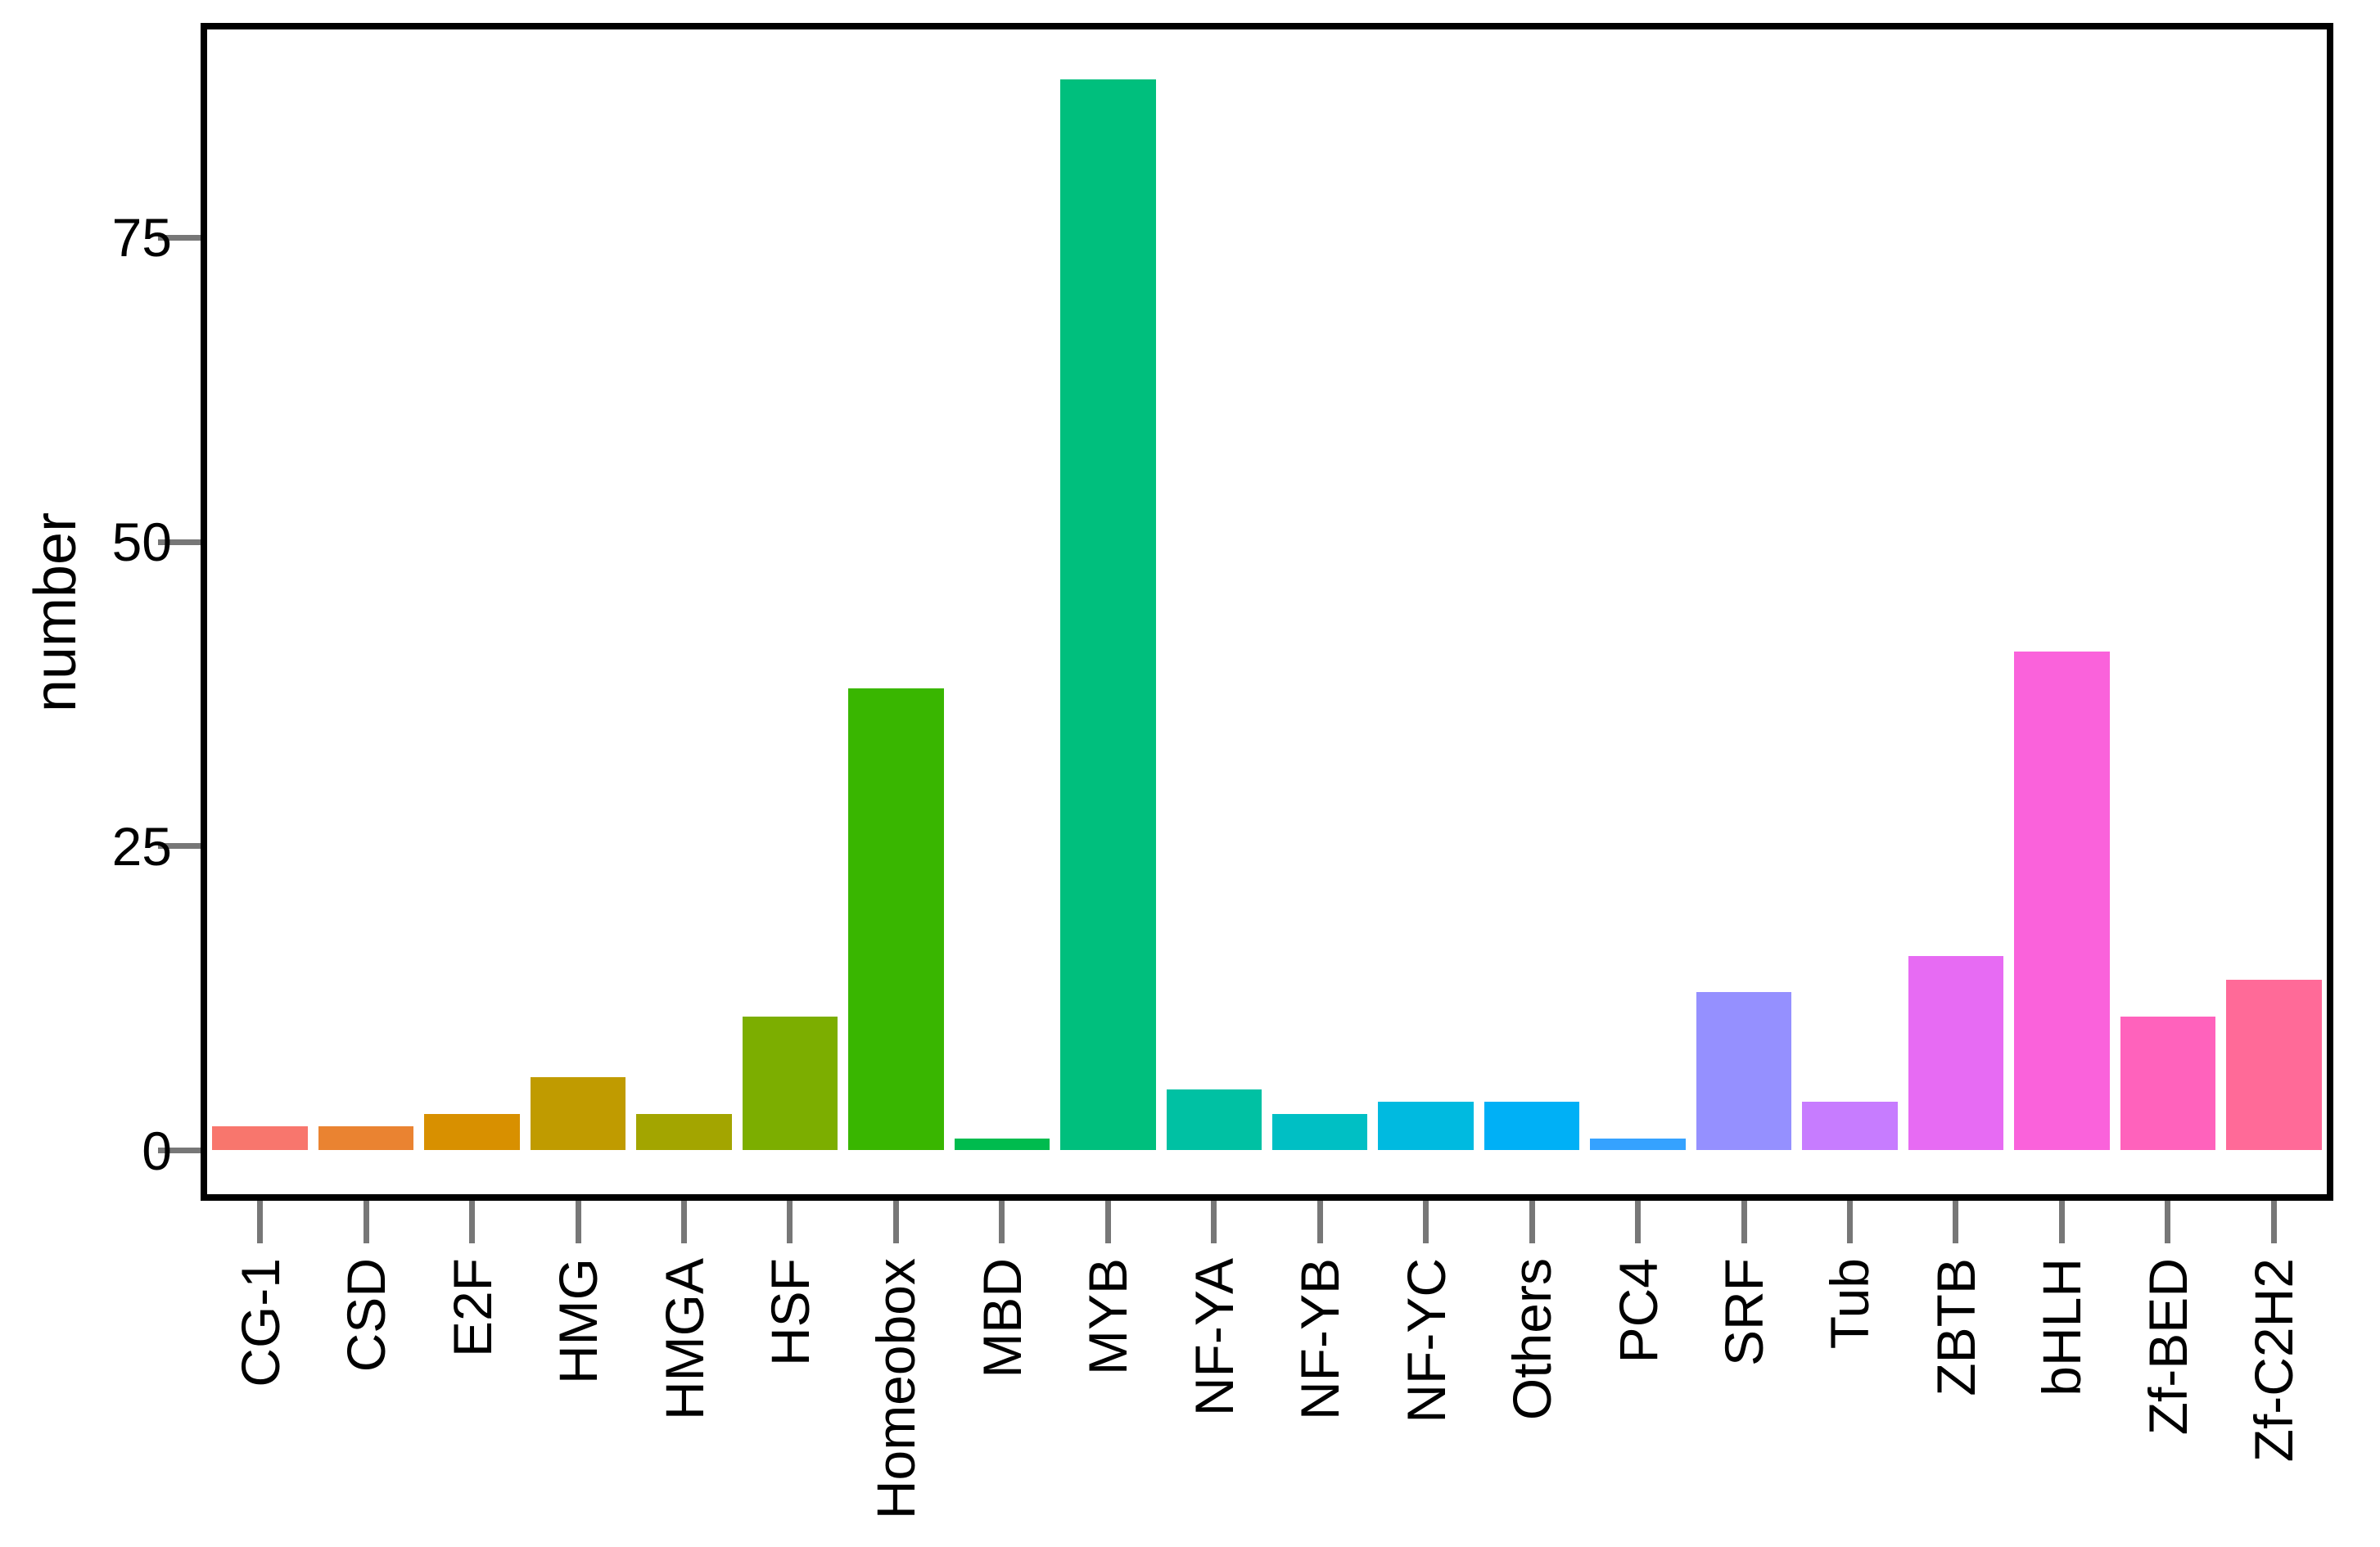 Image resolution: width=2380 pixels, height=1547 pixels. I want to click on bar-MYB, so click(1108, 615).